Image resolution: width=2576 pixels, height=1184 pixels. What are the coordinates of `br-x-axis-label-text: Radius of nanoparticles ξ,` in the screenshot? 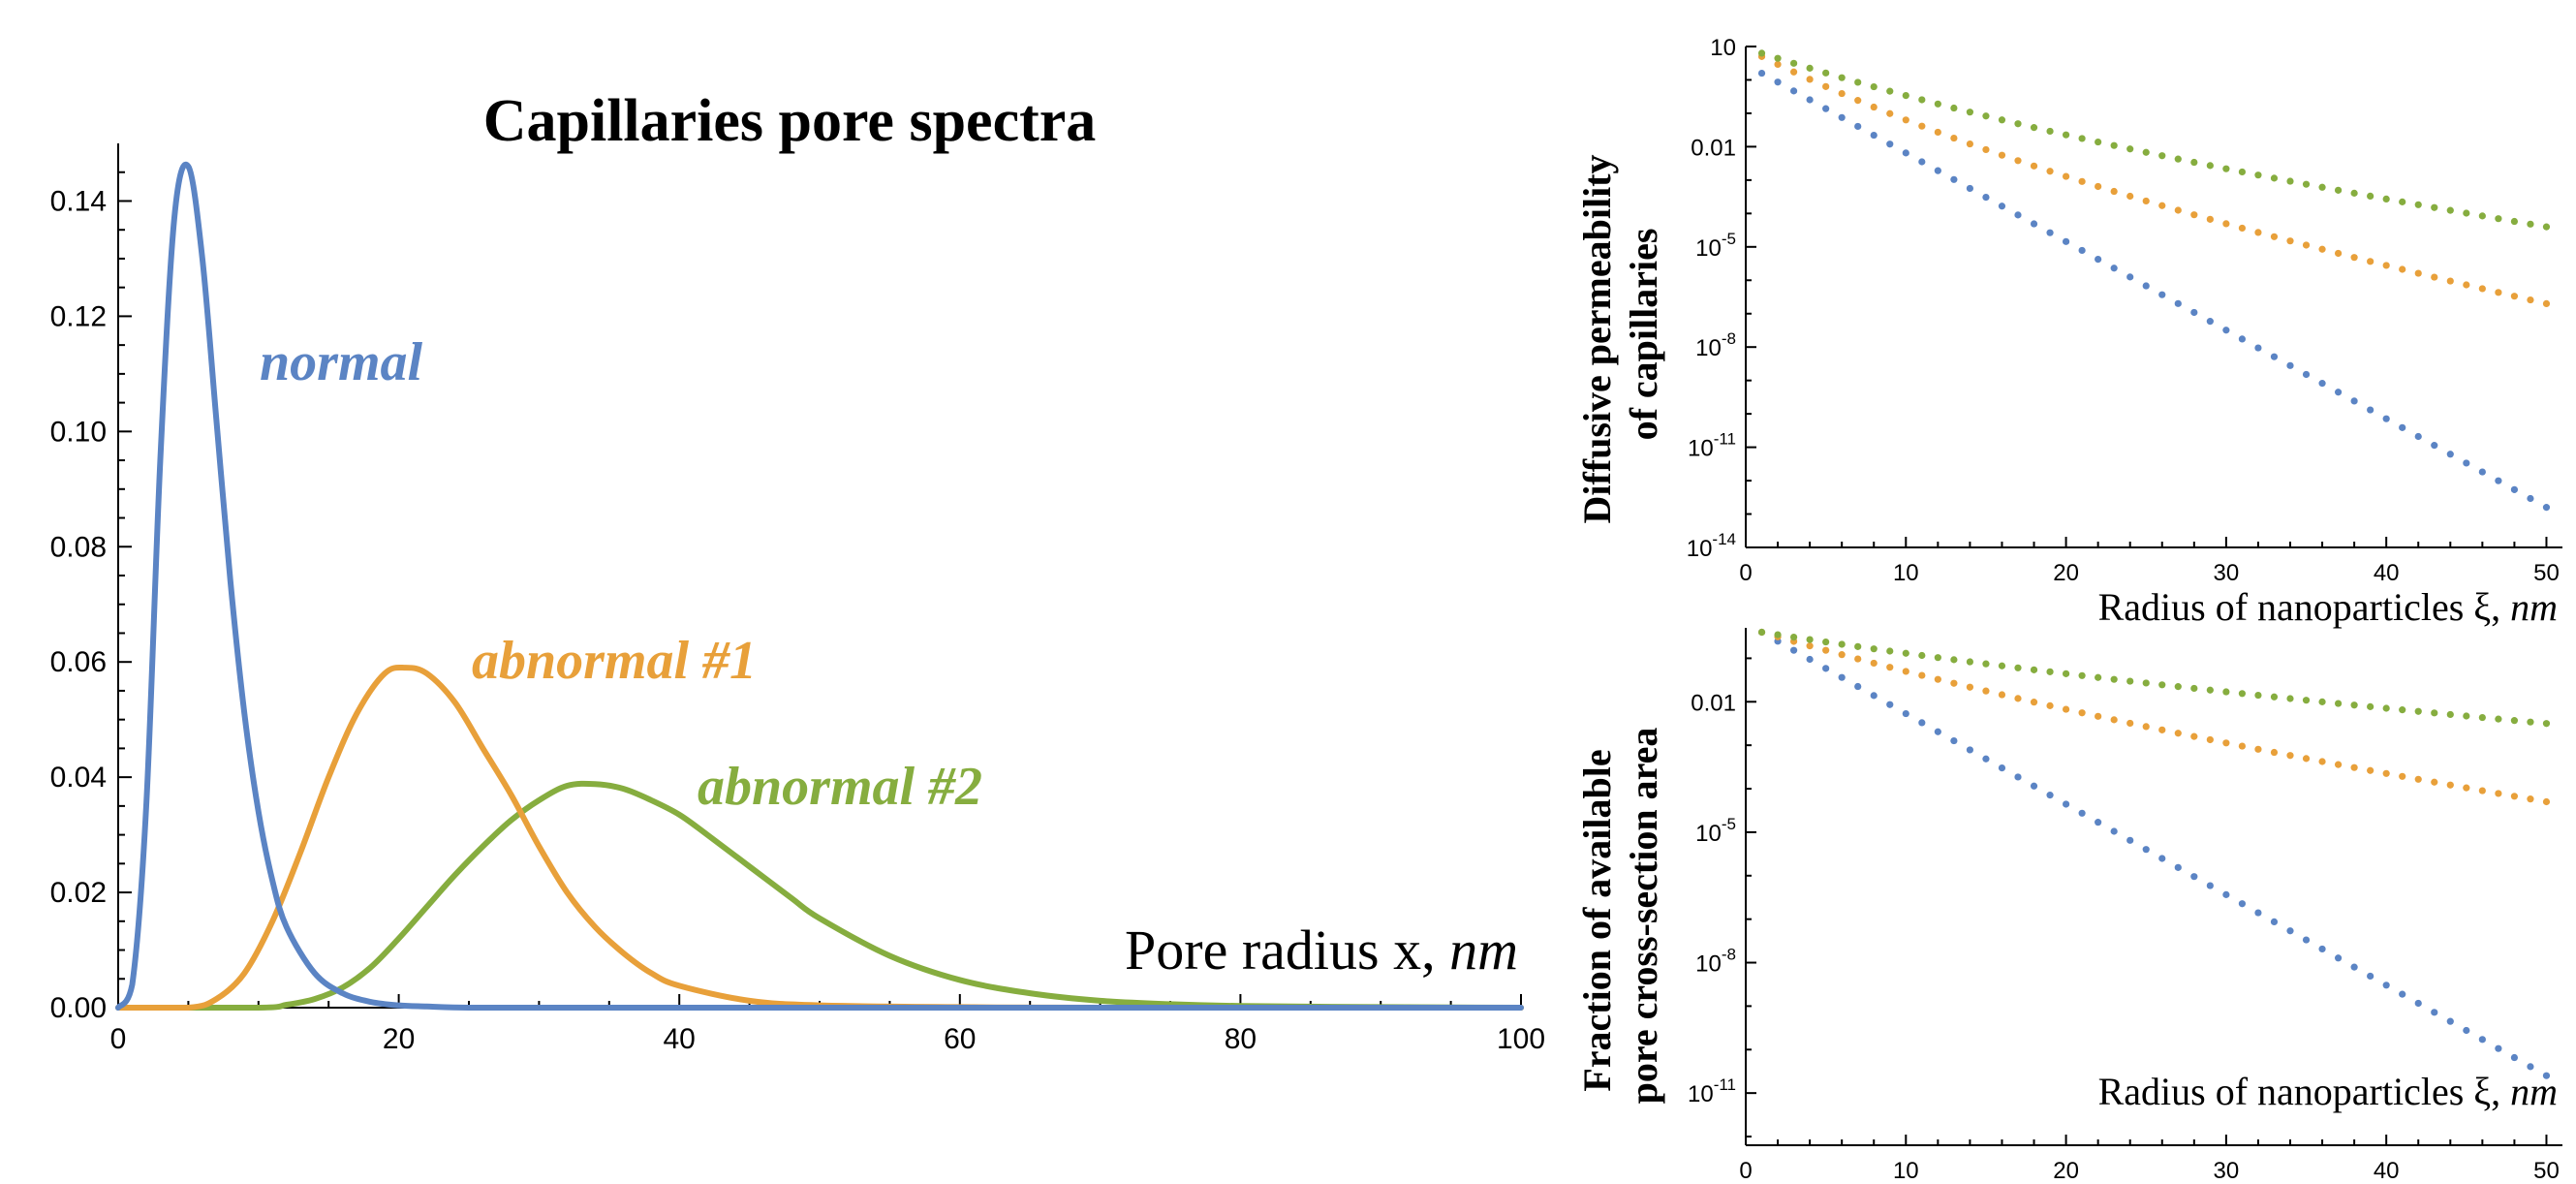 It's located at (2304, 1091).